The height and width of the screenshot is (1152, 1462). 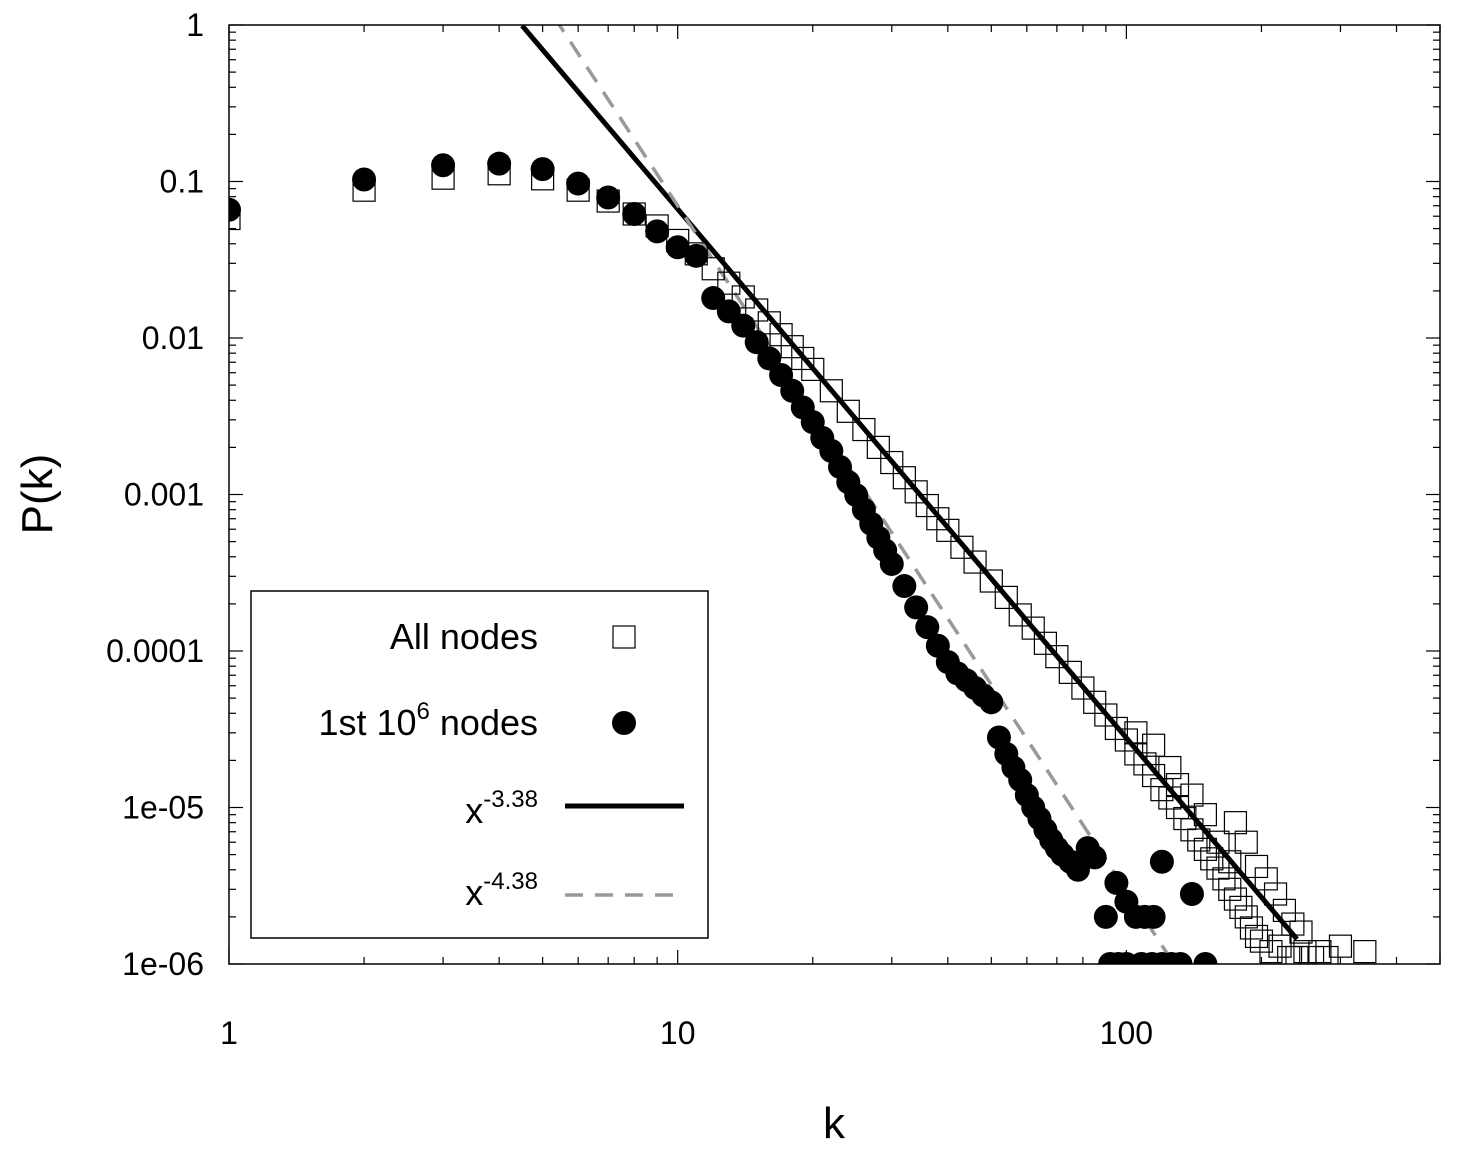 What do you see at coordinates (163, 808) in the screenshot?
I see `y-tick-label: 1e-05` at bounding box center [163, 808].